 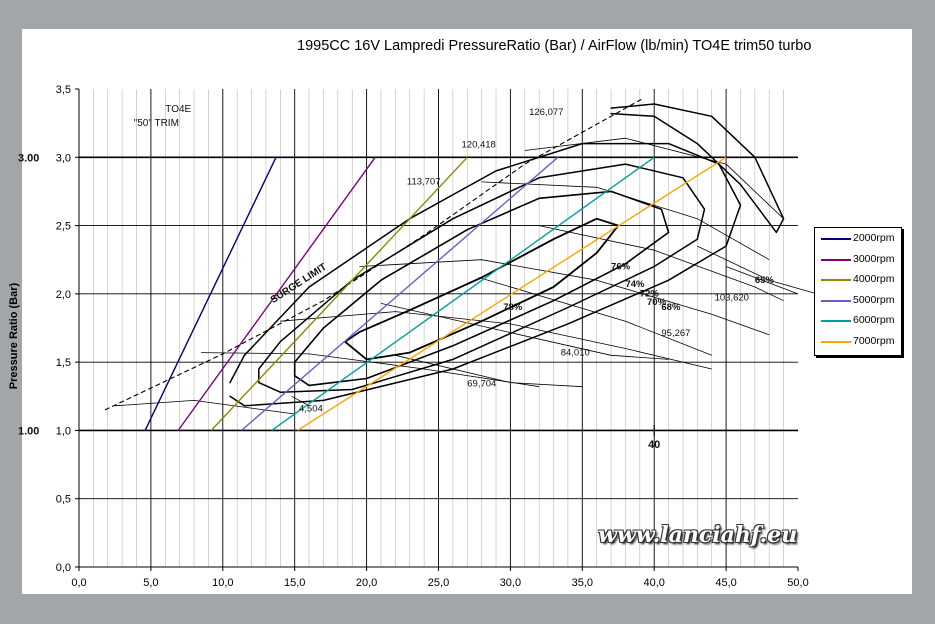 I want to click on series-line-4000rpm, so click(x=339, y=293).